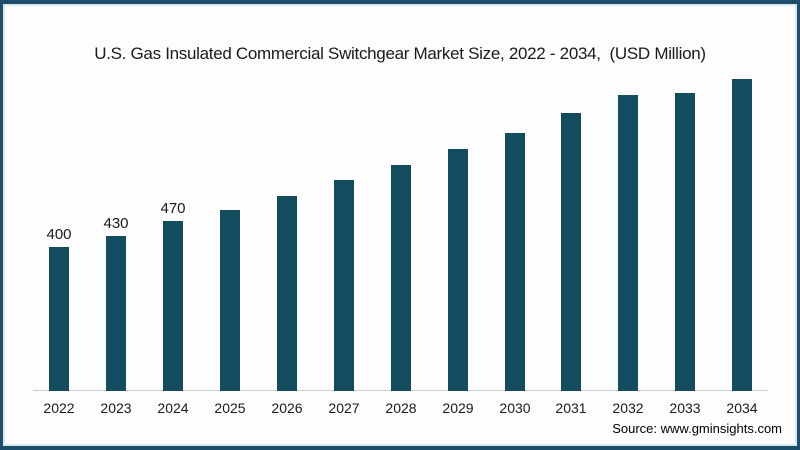 This screenshot has width=800, height=450. What do you see at coordinates (173, 306) in the screenshot?
I see `bar-2024` at bounding box center [173, 306].